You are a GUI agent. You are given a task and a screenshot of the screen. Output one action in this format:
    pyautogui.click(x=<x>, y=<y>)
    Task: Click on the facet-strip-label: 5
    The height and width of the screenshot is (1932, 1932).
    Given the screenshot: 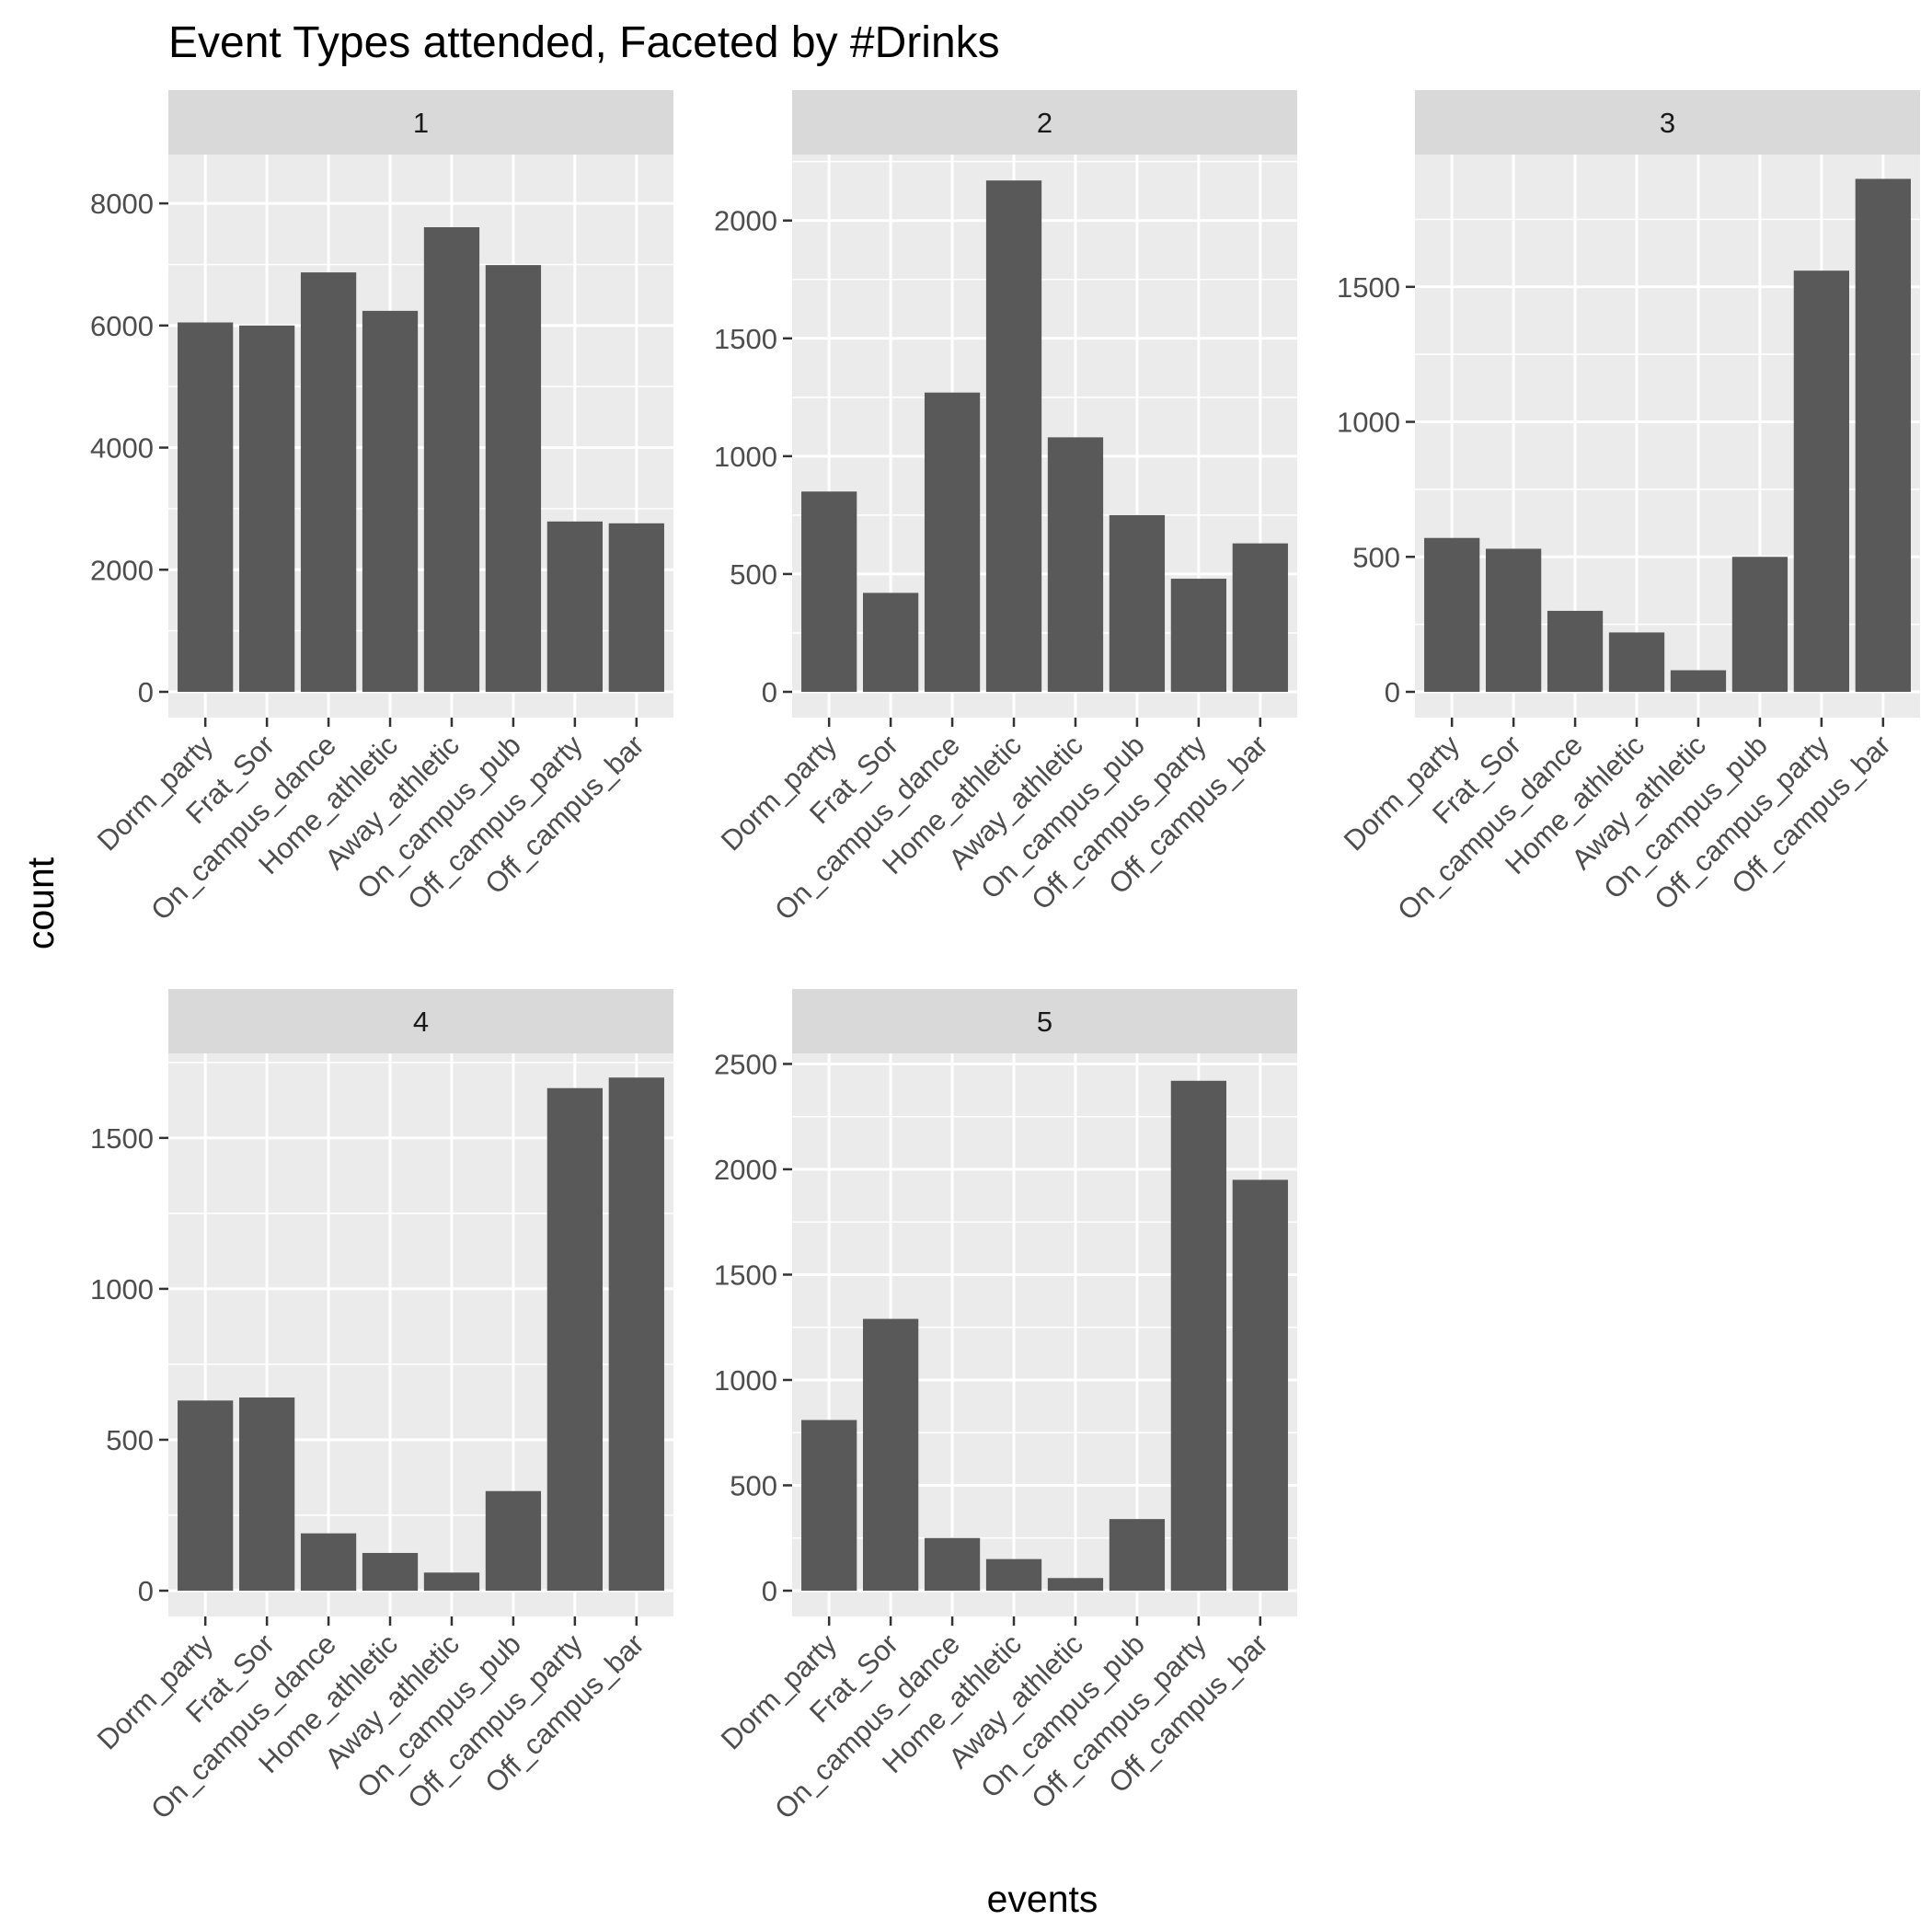 What is the action you would take?
    pyautogui.click(x=1044, y=1022)
    